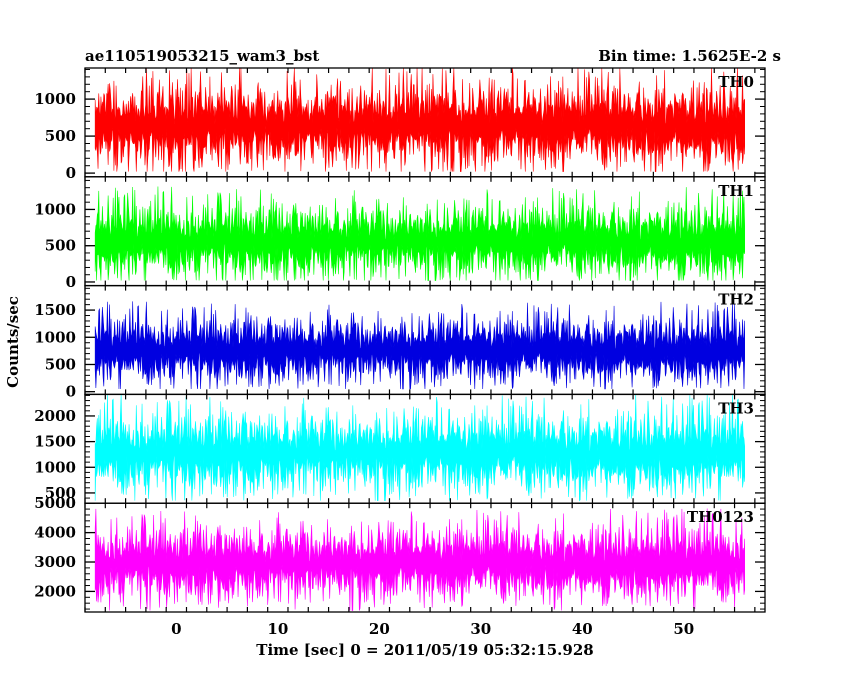  Describe the element at coordinates (683, 629) in the screenshot. I see `x-tick-label: 50` at that location.